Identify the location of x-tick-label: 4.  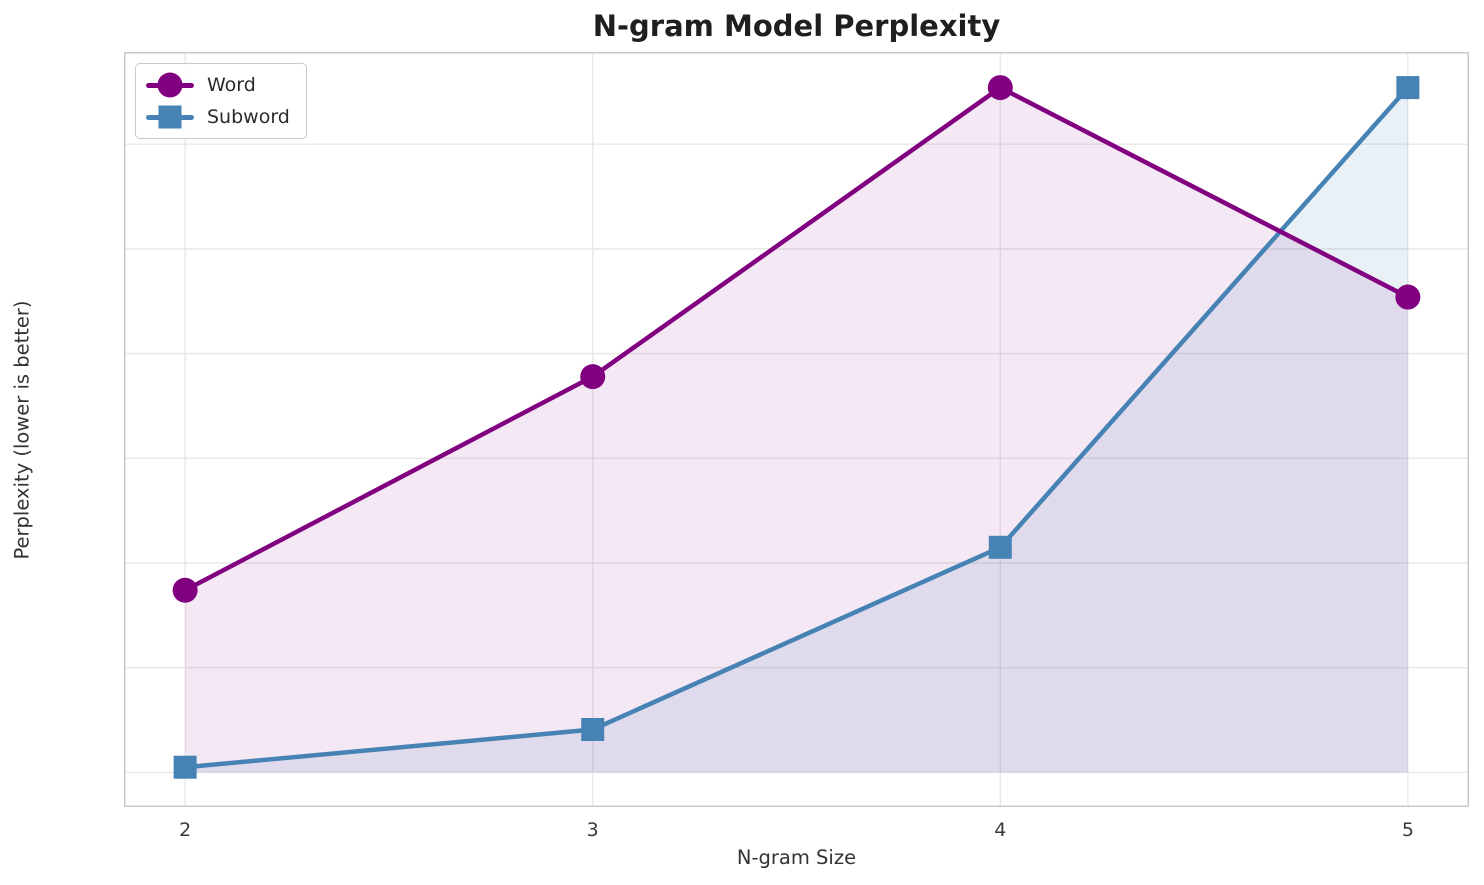
(1000, 830).